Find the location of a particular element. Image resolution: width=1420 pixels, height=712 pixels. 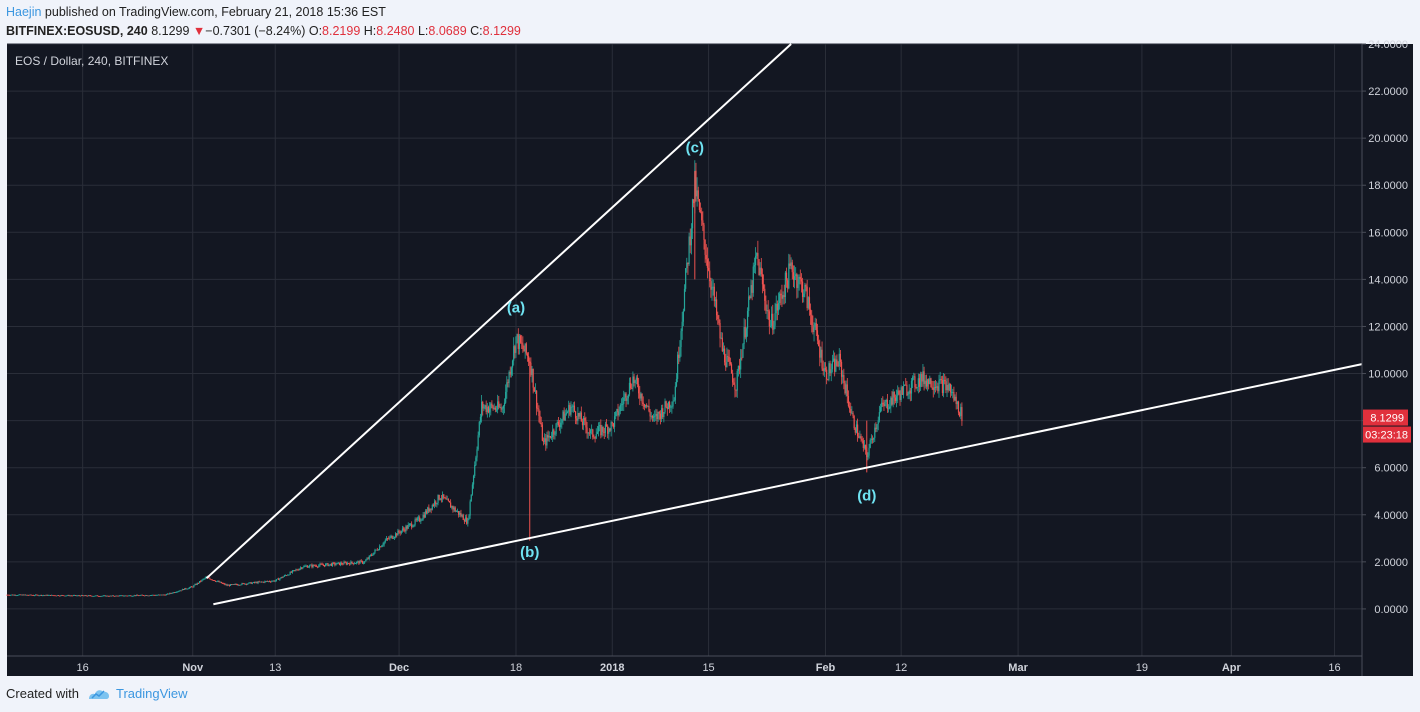

author-link: Haejin is located at coordinates (24, 12).